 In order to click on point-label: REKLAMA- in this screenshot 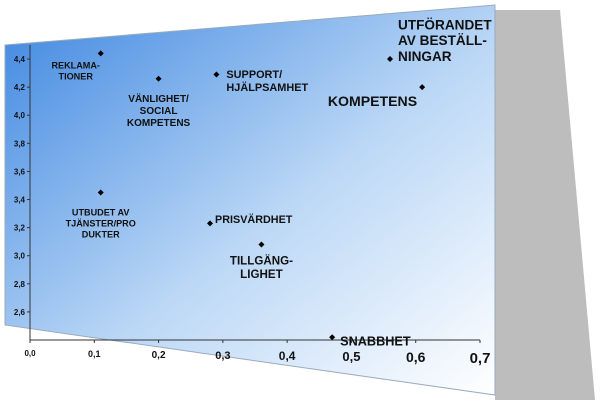, I will do `click(75, 65)`.